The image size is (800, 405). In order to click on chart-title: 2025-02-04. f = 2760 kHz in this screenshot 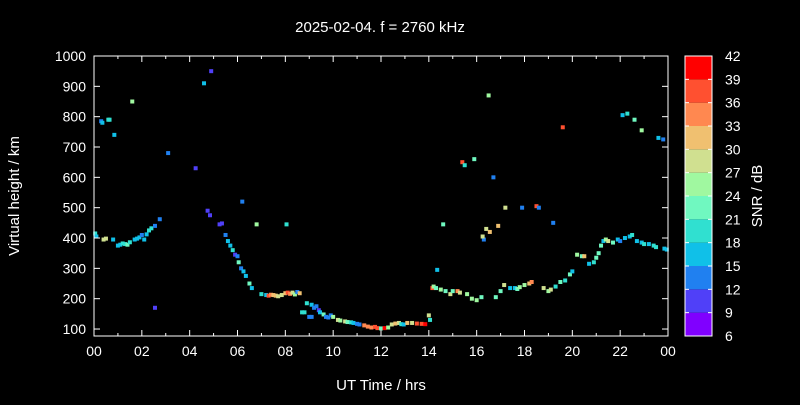, I will do `click(380, 27)`.